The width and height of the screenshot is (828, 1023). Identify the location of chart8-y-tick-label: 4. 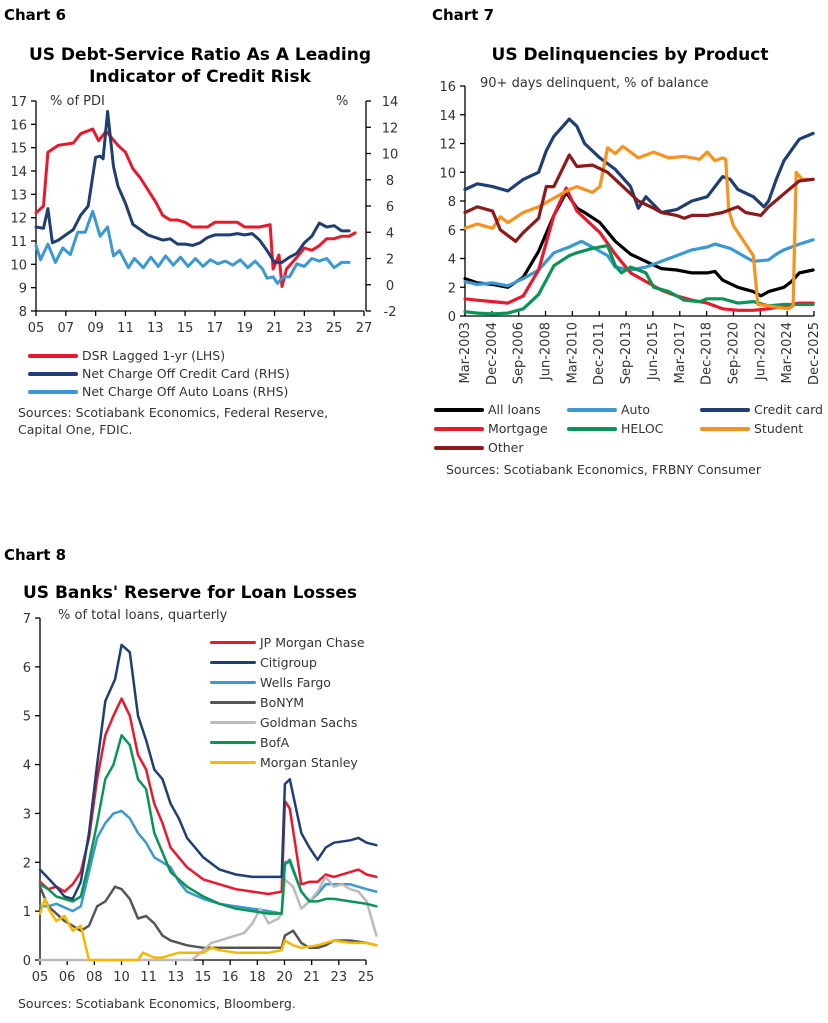
(27, 766).